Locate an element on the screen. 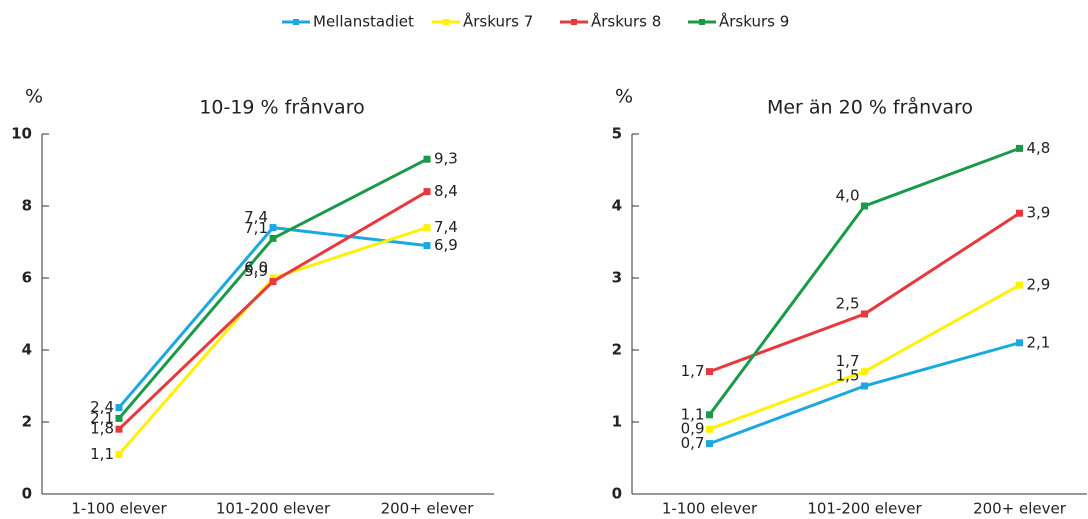  data-label: 0,7 is located at coordinates (693, 443).